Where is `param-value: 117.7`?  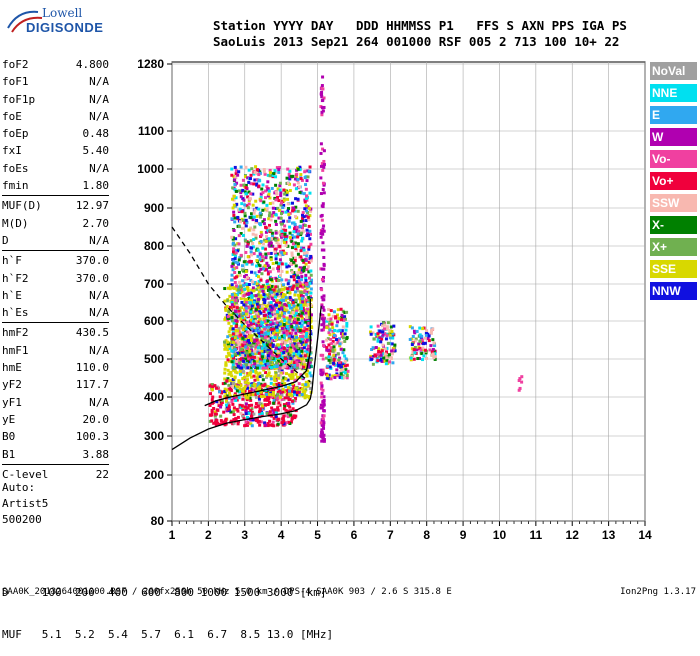
param-value: 117.7 is located at coordinates (92, 385).